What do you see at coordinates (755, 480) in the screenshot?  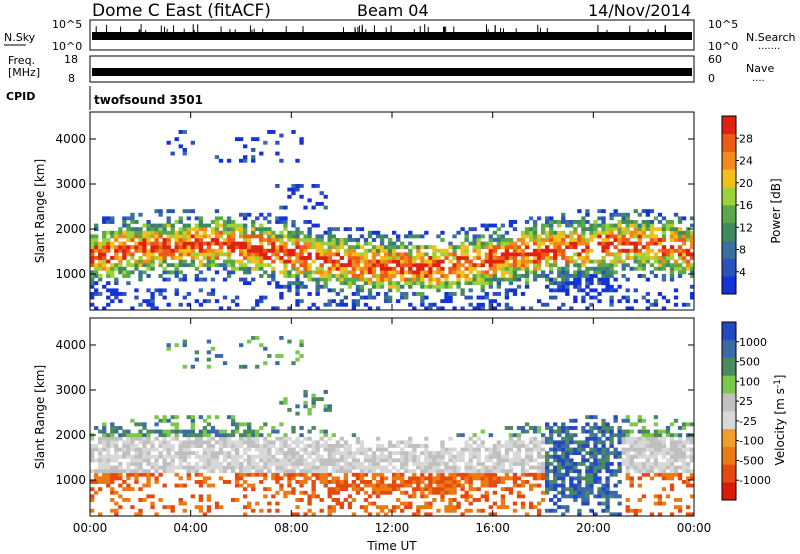 I see `colorbar-tick-label: -1000` at bounding box center [755, 480].